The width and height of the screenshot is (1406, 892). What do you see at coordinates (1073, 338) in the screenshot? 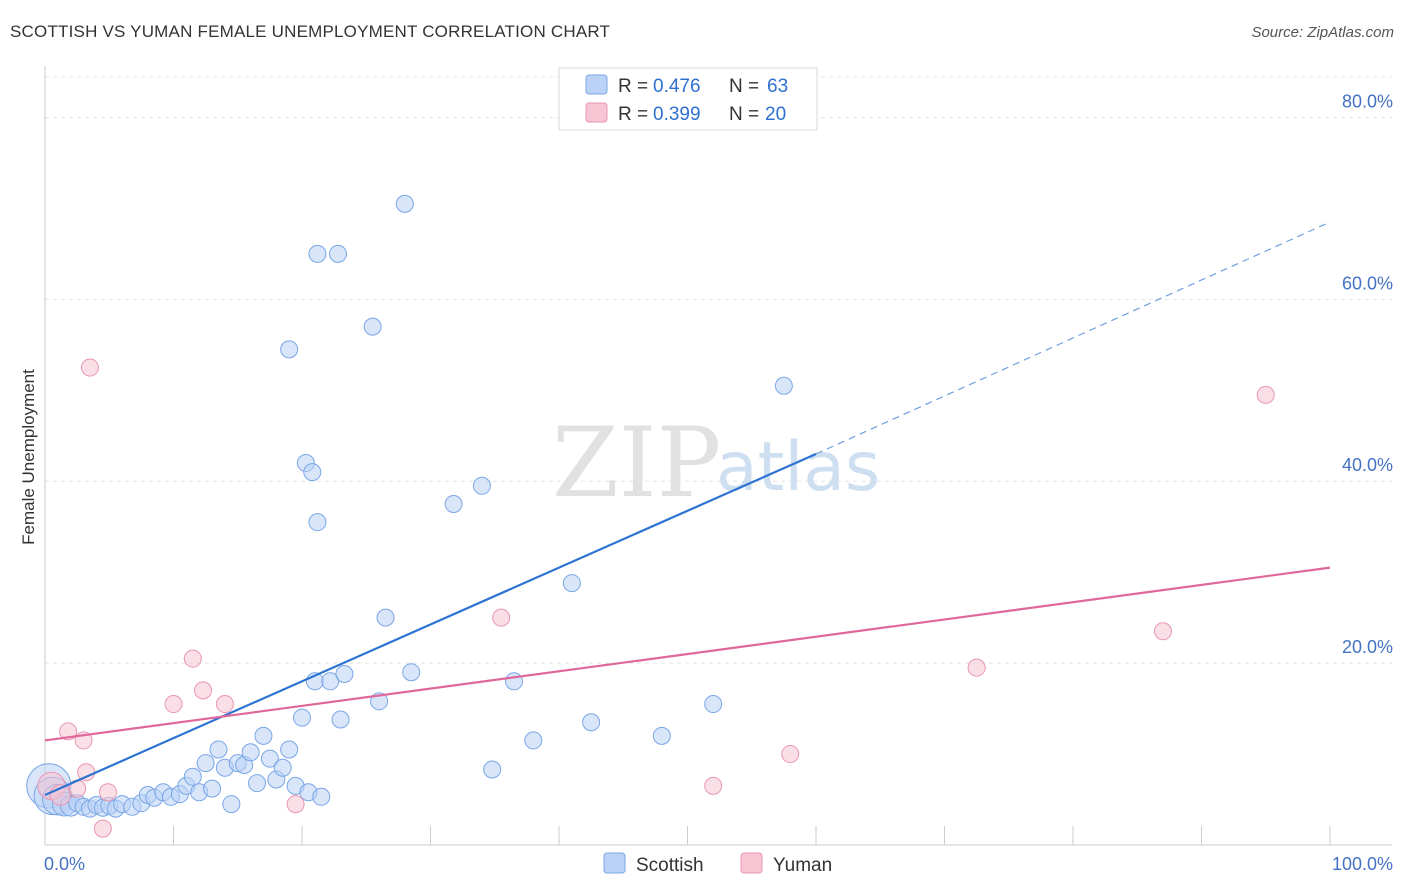
I see `scottish-trend-extension` at bounding box center [1073, 338].